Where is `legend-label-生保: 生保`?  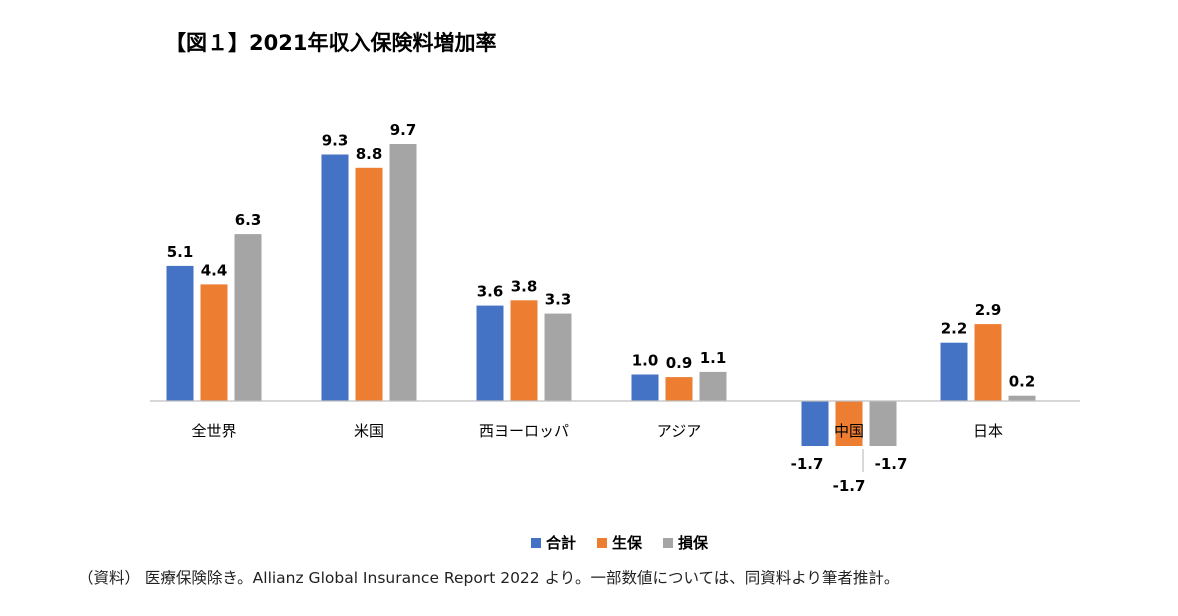
legend-label-生保: 生保 is located at coordinates (627, 543).